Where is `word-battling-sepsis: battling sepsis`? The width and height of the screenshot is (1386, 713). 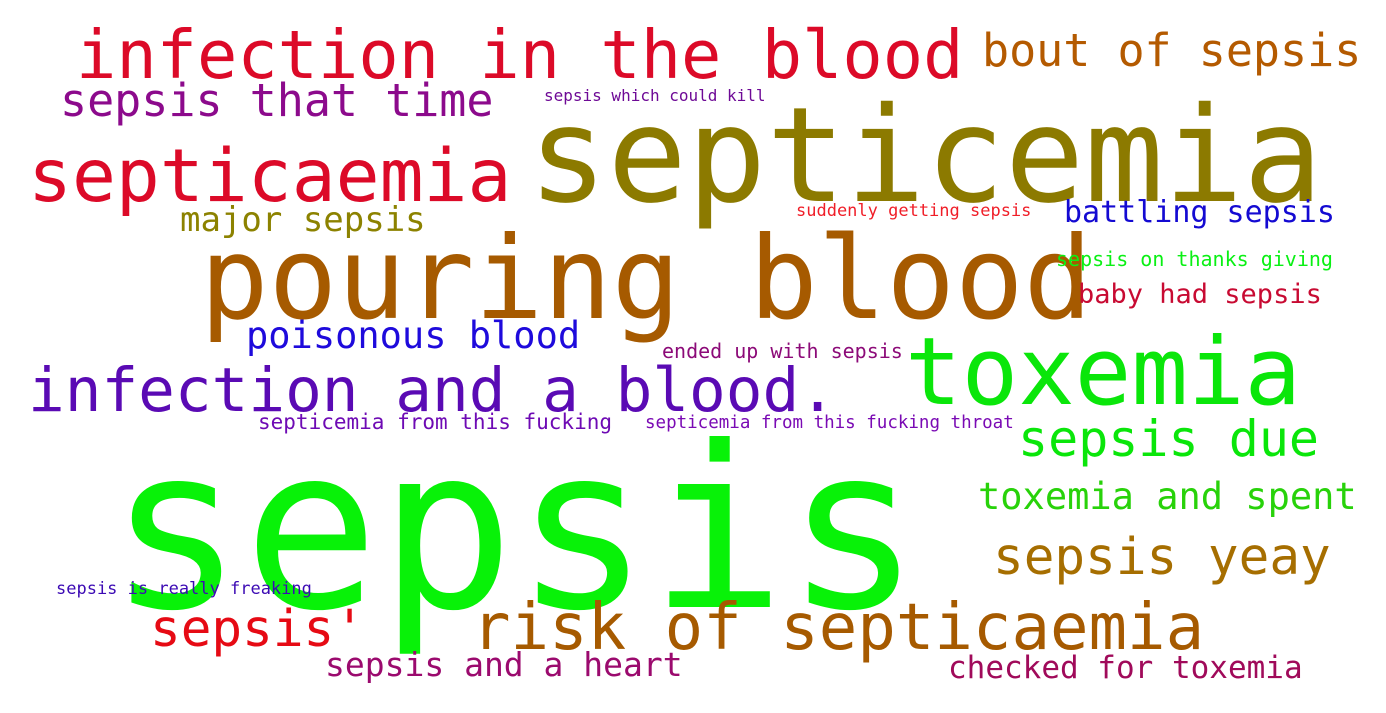
word-battling-sepsis: battling sepsis is located at coordinates (1199, 212).